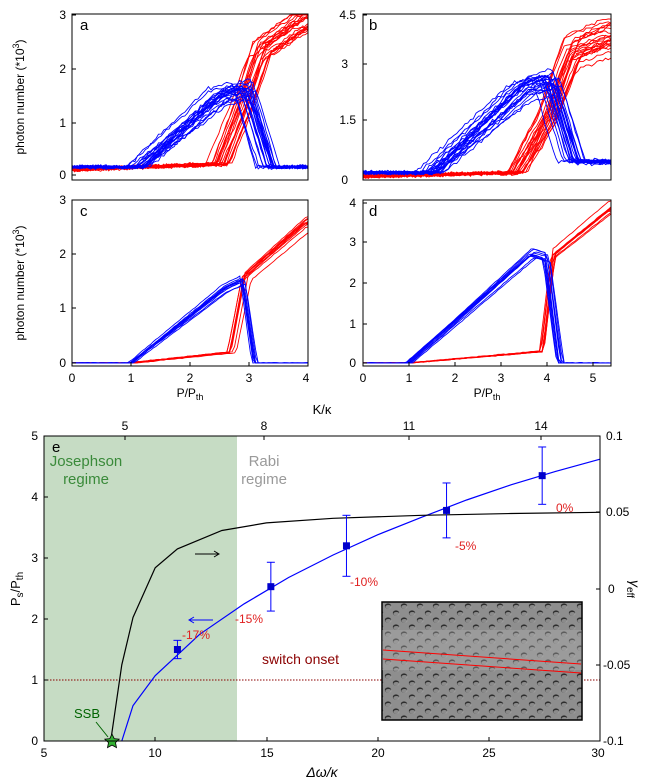  Describe the element at coordinates (62, 254) in the screenshot. I see `panel-c-ytick: 2` at that location.